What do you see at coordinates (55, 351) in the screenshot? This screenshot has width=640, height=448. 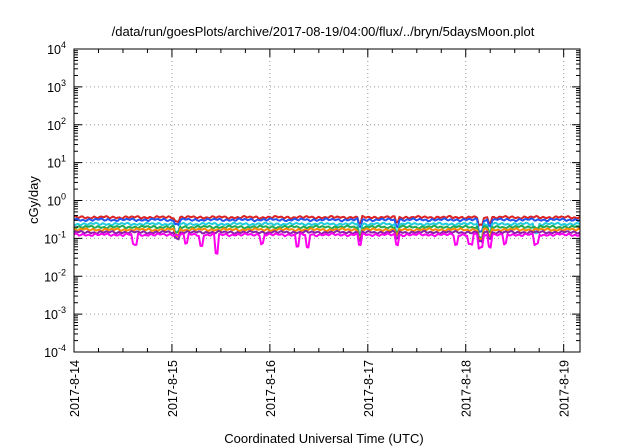 I see `y-tick-label: 10⁻⁴` at bounding box center [55, 351].